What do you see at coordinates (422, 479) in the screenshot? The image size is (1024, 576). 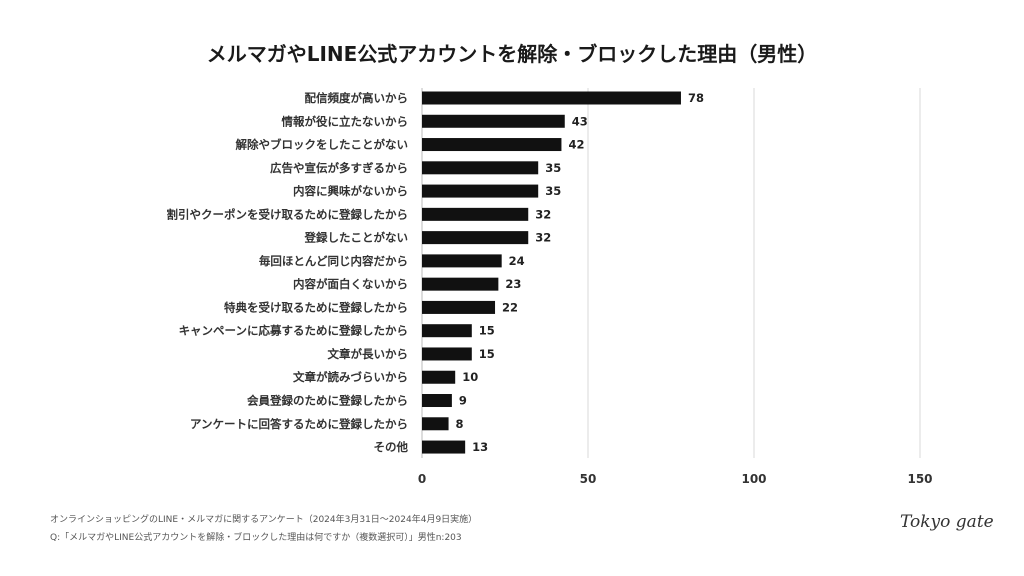 I see `x-tick-label: 0` at bounding box center [422, 479].